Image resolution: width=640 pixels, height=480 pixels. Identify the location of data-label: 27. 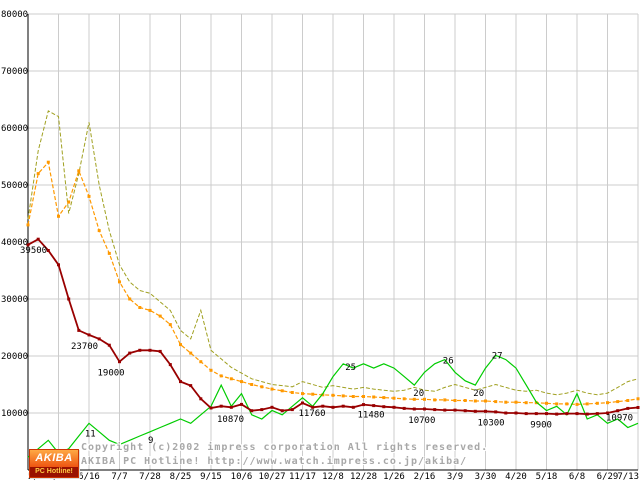
(497, 356).